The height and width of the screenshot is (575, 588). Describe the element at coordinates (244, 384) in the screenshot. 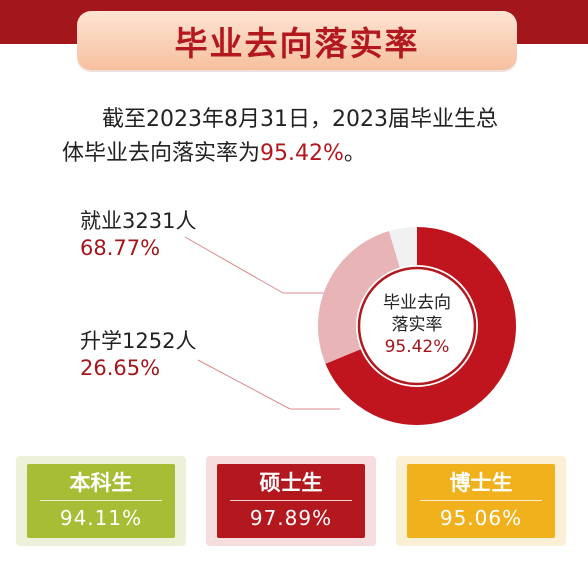

I see `leader-line-study` at that location.